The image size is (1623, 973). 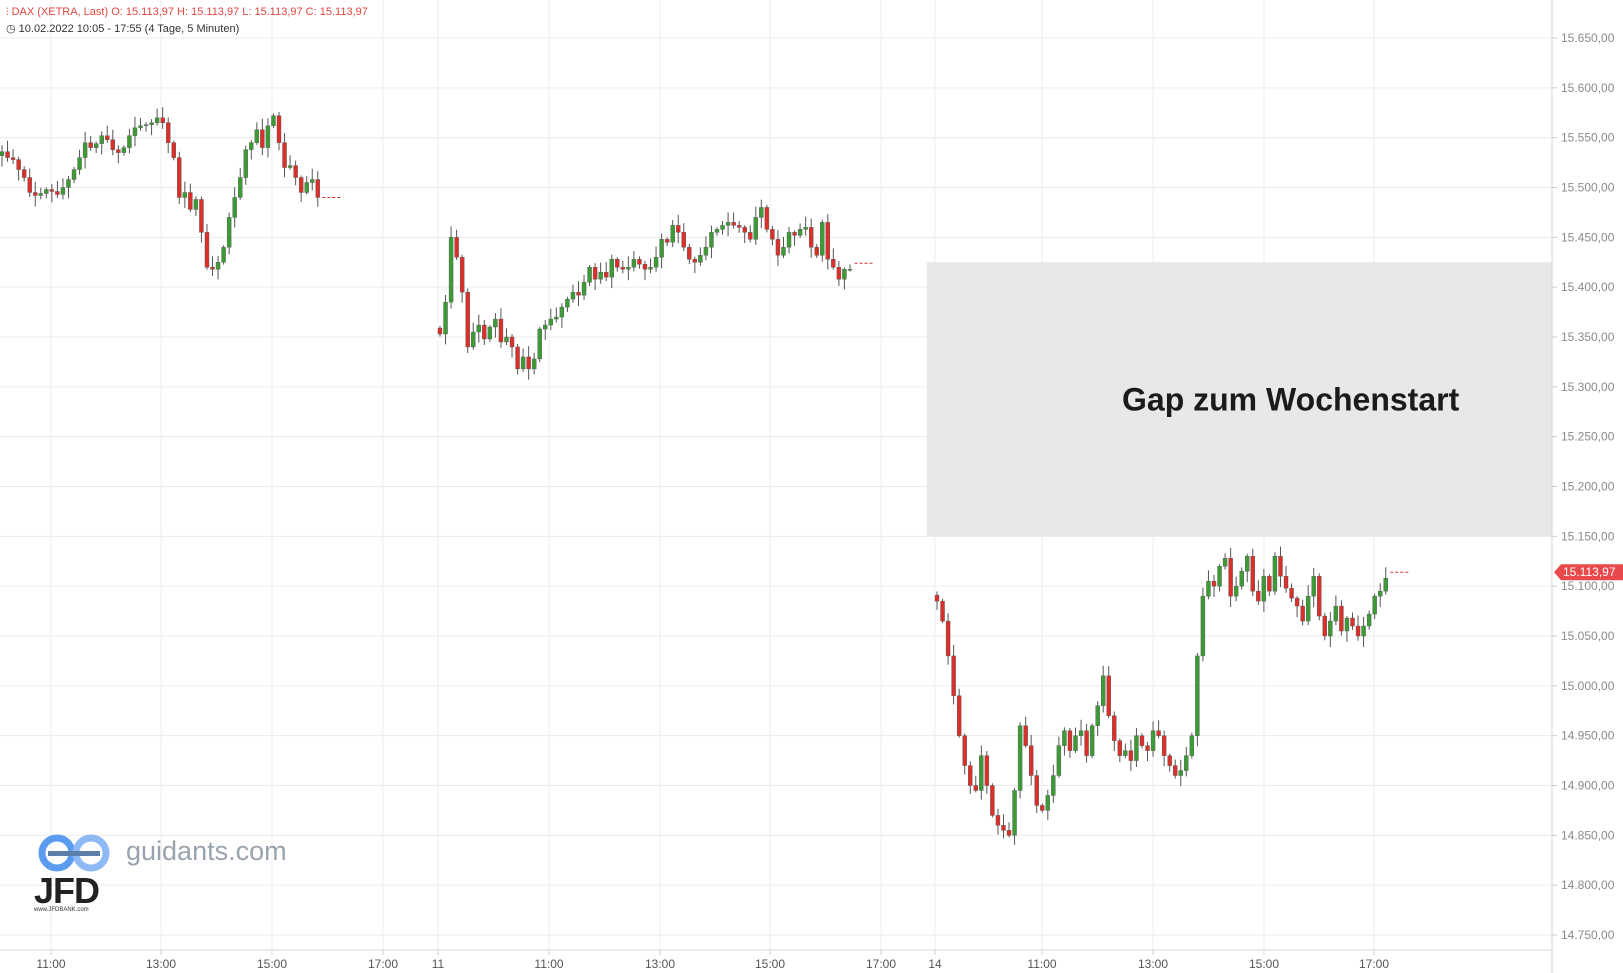 I want to click on y-tick-label: 14.750,00, so click(x=1588, y=935).